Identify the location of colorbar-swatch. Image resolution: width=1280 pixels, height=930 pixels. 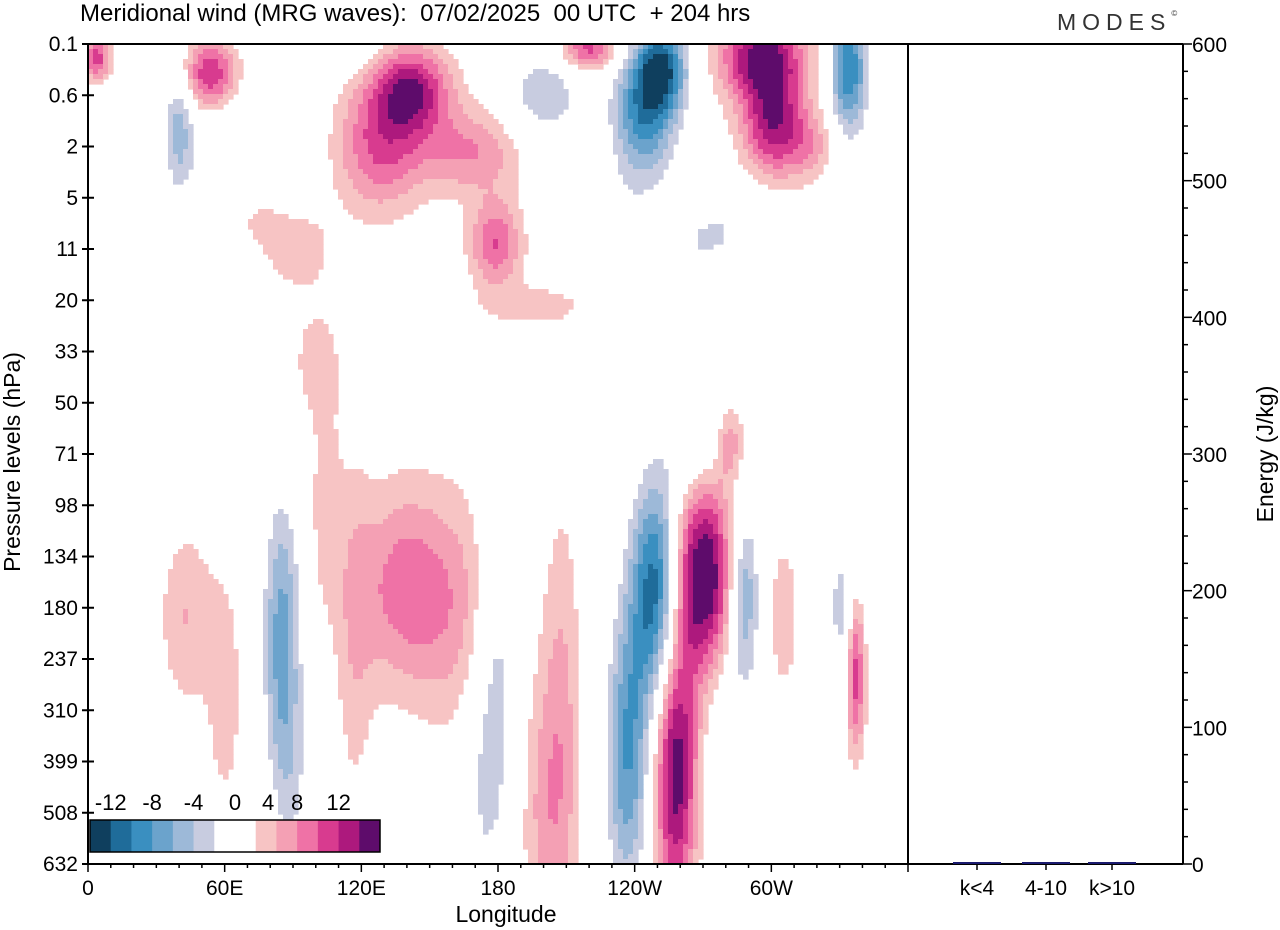
(266, 836).